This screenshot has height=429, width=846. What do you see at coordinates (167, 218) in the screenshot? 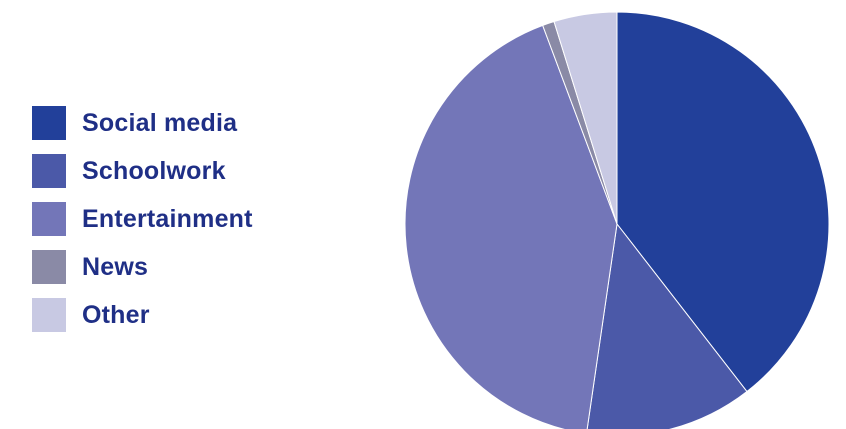
I see `legend-label-entertainment: Entertainment` at bounding box center [167, 218].